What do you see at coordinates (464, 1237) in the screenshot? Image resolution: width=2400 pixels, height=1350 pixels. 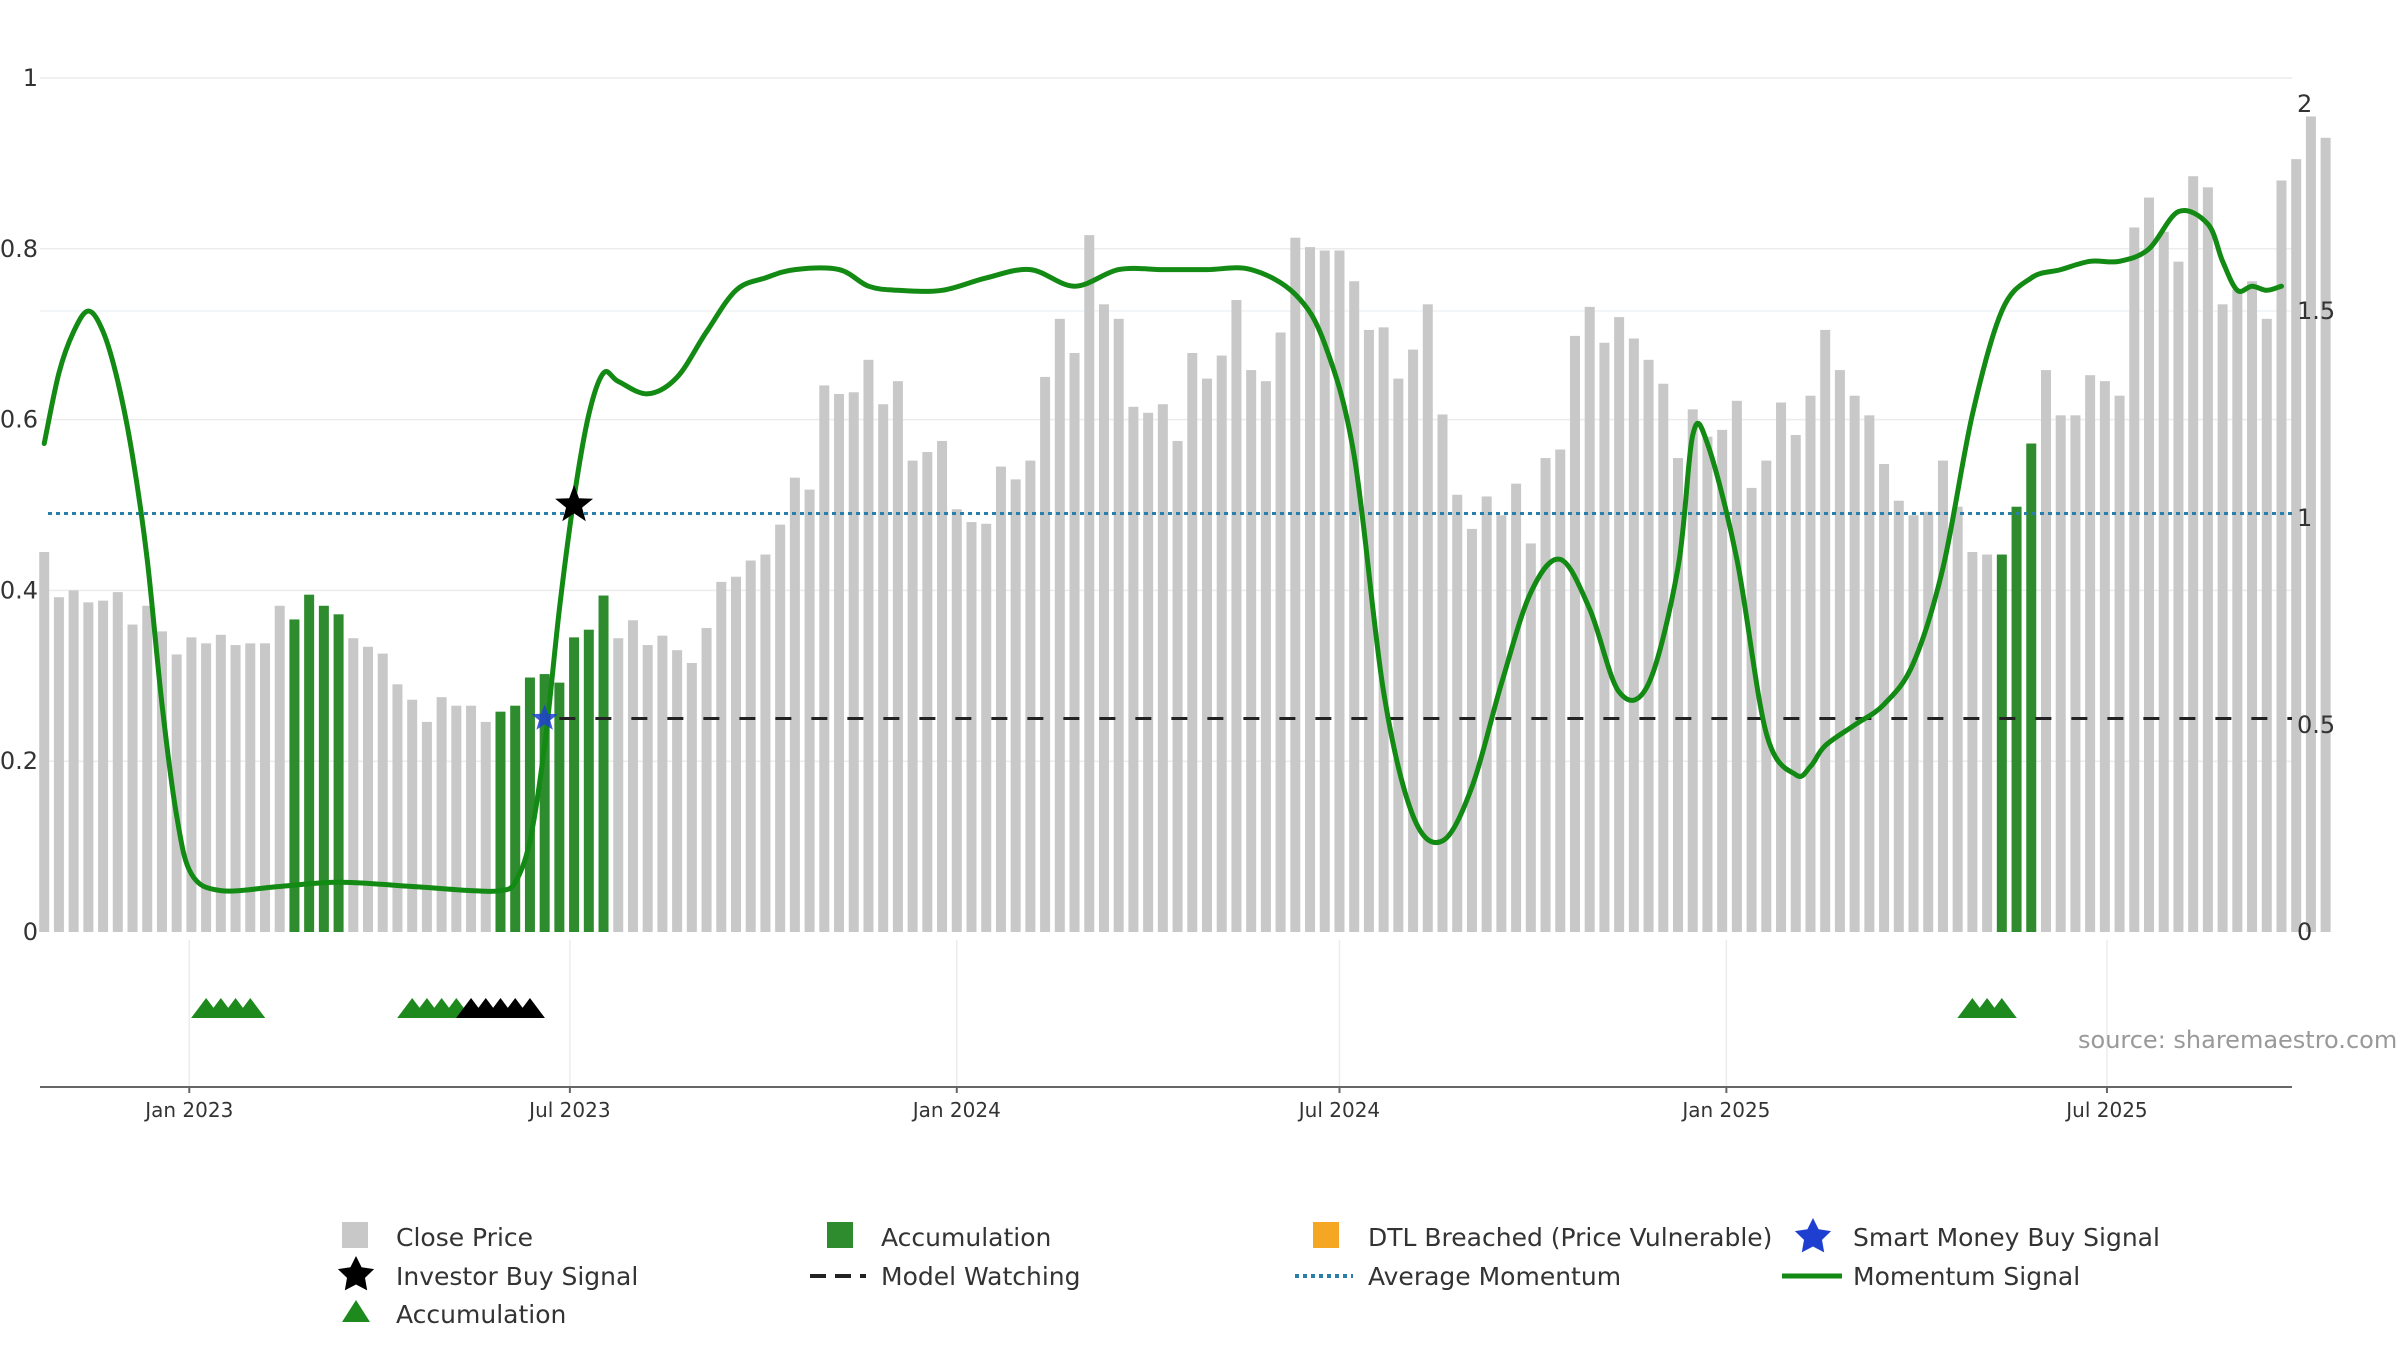 I see `legend-label-close-price: Close Price` at bounding box center [464, 1237].